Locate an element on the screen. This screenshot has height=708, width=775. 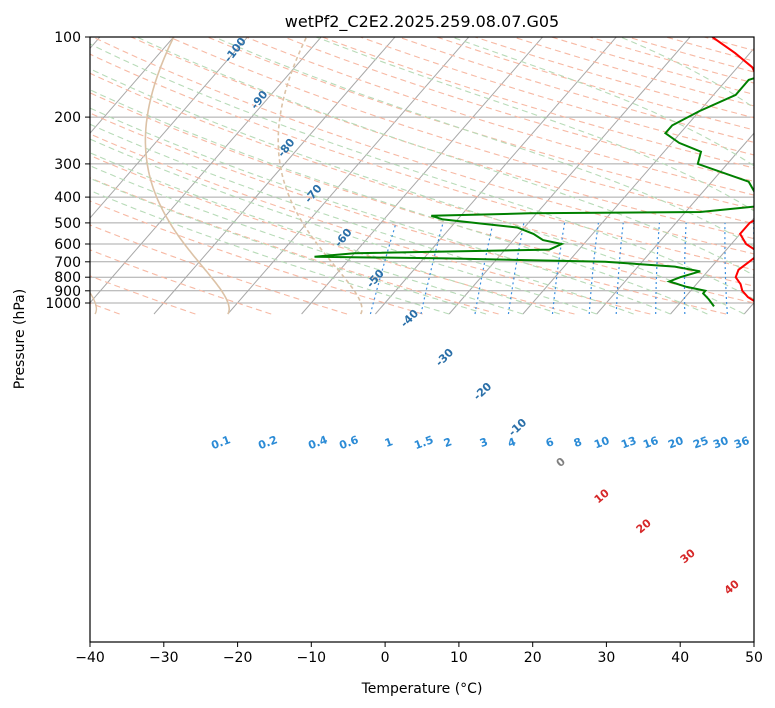
mixing-ratio-label: 20 is located at coordinates (675, 443).